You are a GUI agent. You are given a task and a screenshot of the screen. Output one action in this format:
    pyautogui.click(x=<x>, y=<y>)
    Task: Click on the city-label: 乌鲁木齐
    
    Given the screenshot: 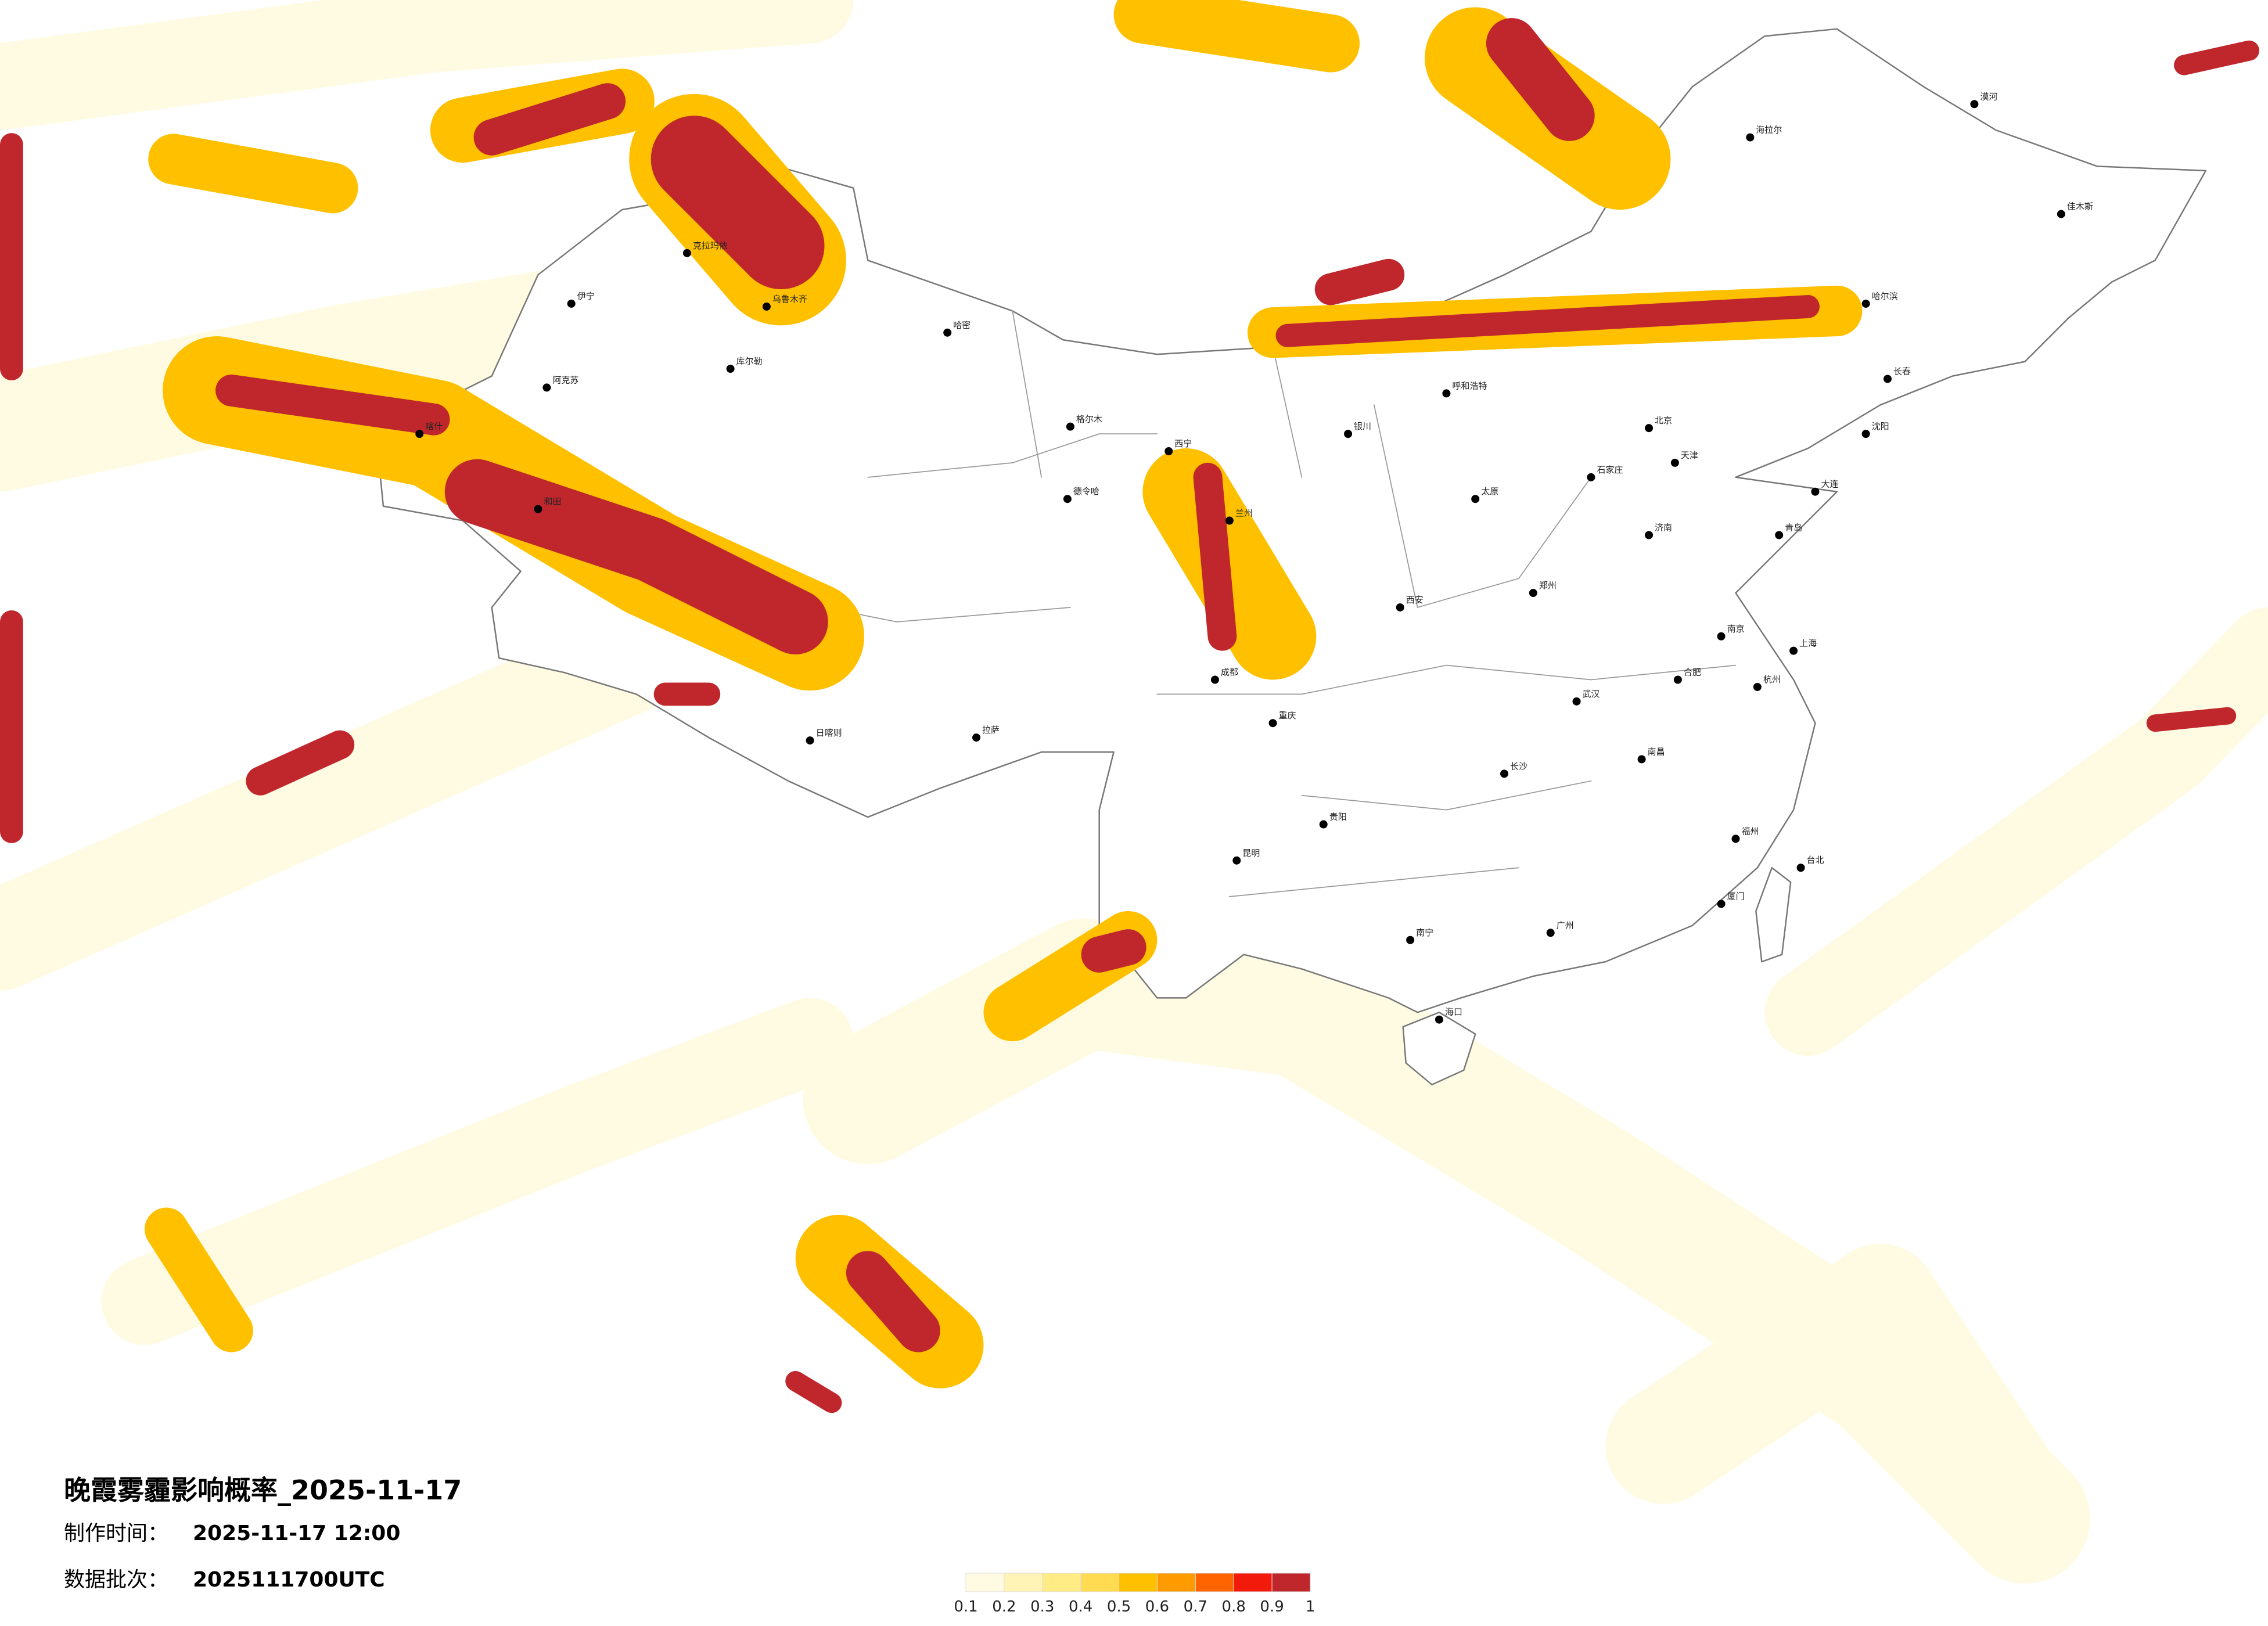 What is the action you would take?
    pyautogui.click(x=789, y=299)
    